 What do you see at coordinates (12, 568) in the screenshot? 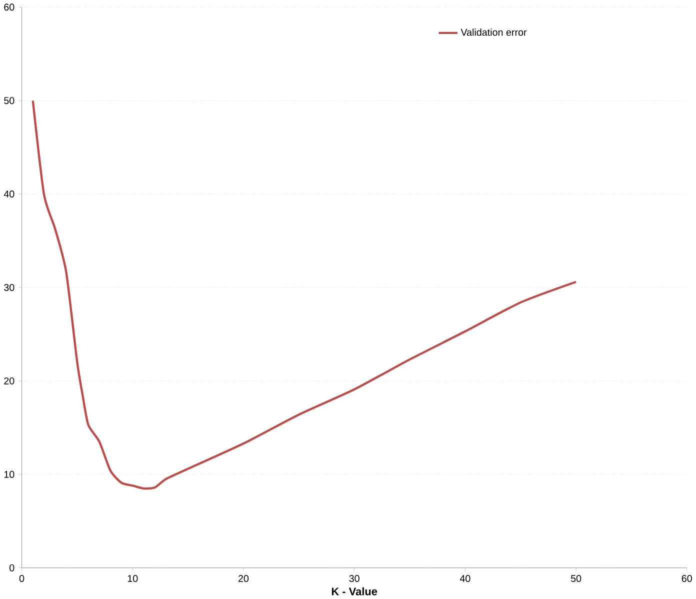
I see `y-tick-label: 0` at bounding box center [12, 568].